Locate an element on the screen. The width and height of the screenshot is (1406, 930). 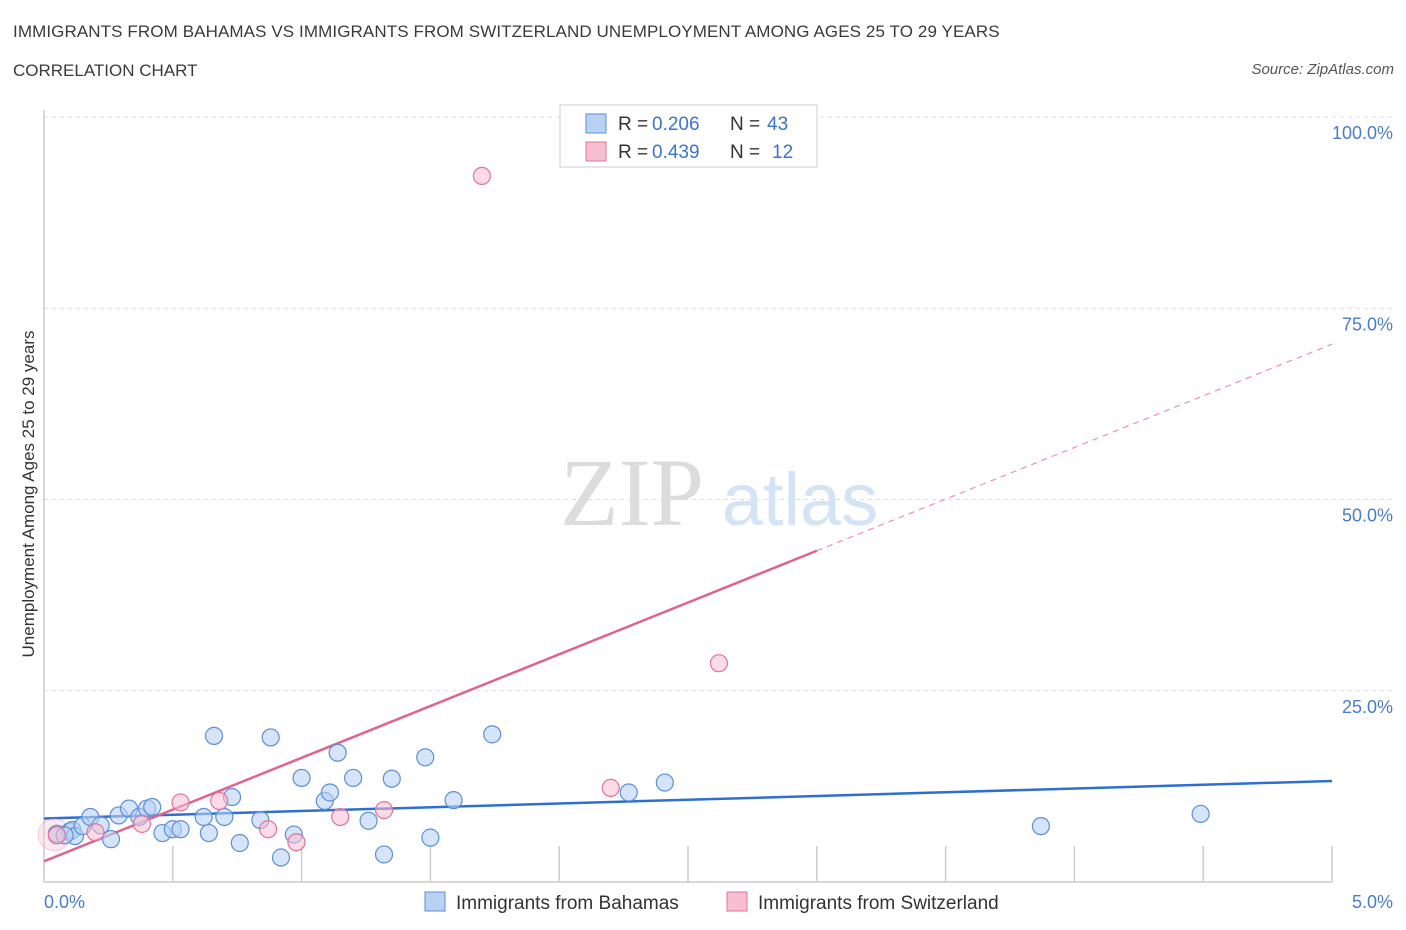
trend-line-switzerland-extension is located at coordinates (1074, 447).